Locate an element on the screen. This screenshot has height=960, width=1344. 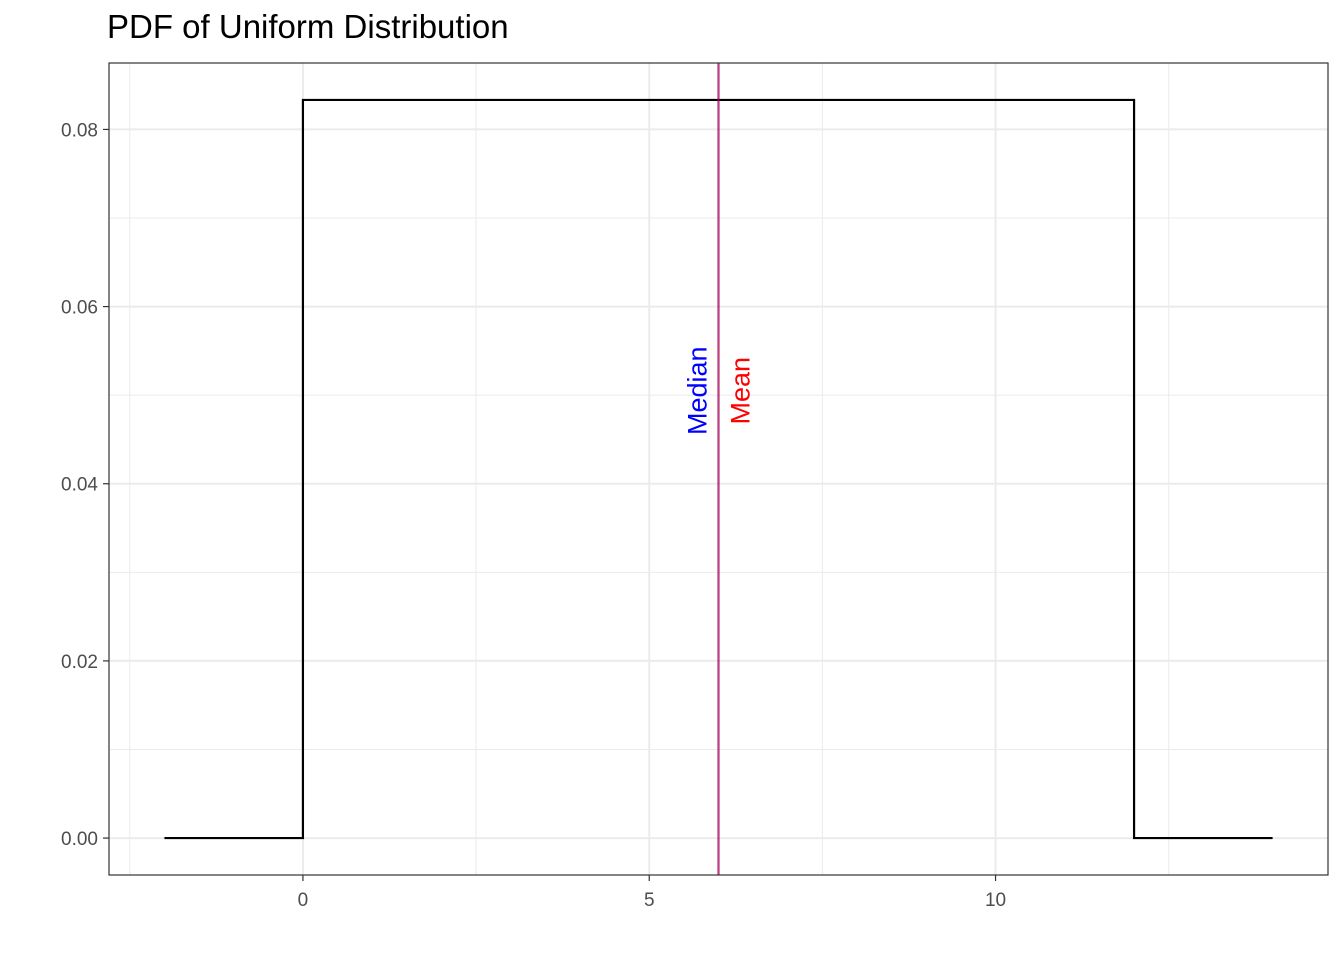
y-tick-label: 0.00 is located at coordinates (79, 839).